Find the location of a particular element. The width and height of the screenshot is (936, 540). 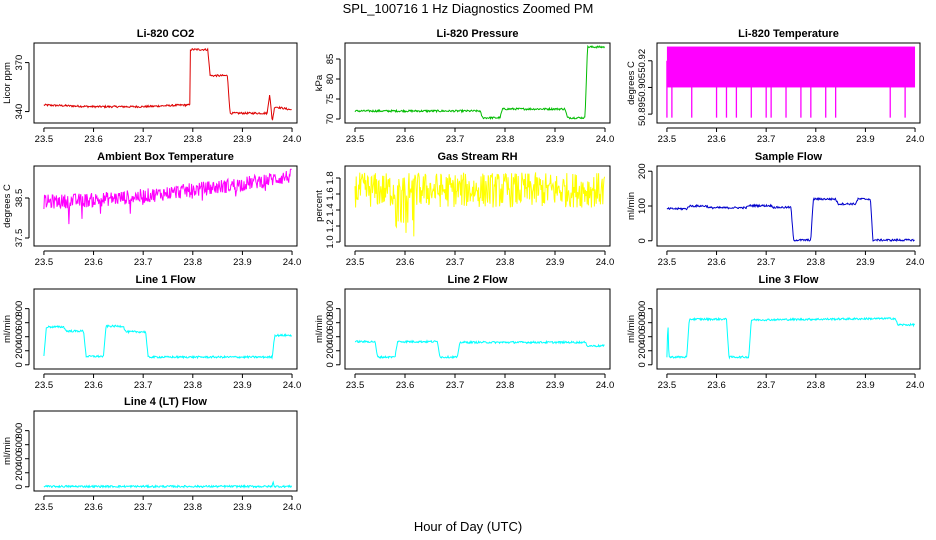

y-tick-label: 1.2 is located at coordinates (330, 225).